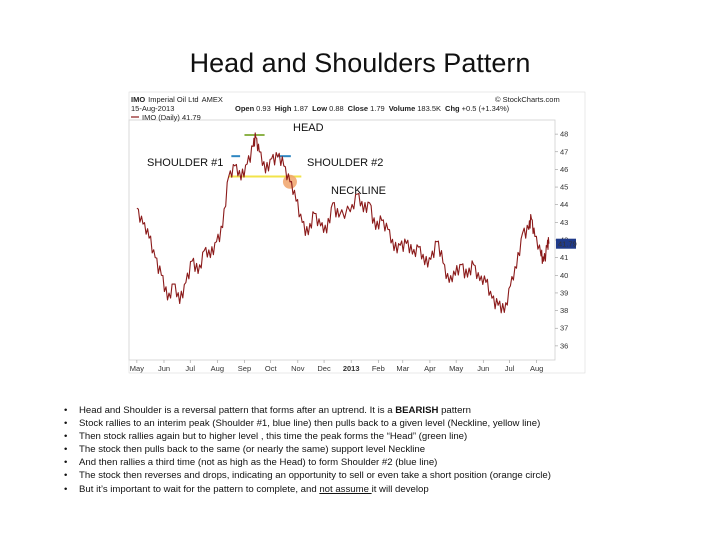  Describe the element at coordinates (244, 368) in the screenshot. I see `x-tick-label: Sep` at that location.